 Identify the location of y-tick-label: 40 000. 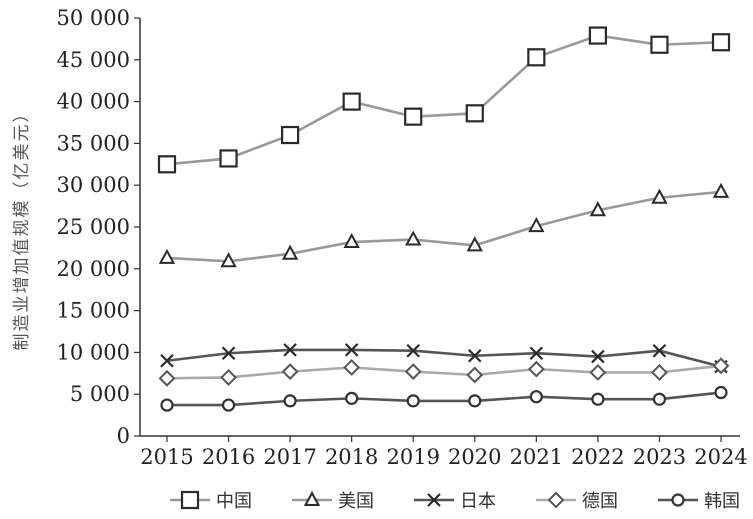
(93, 102).